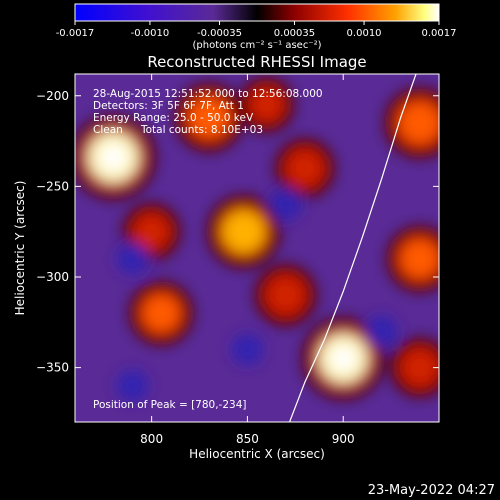 This screenshot has width=500, height=500. Describe the element at coordinates (439, 33) in the screenshot. I see `colorbar-tick-label: 0.0017` at that location.